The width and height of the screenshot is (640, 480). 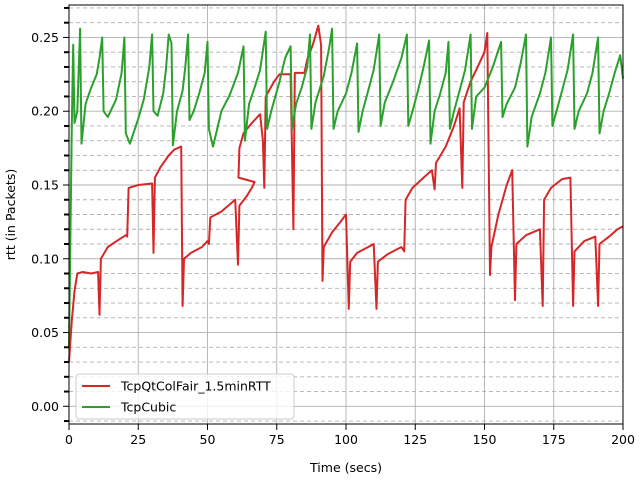 I want to click on x-tick-label: 150, so click(x=485, y=439).